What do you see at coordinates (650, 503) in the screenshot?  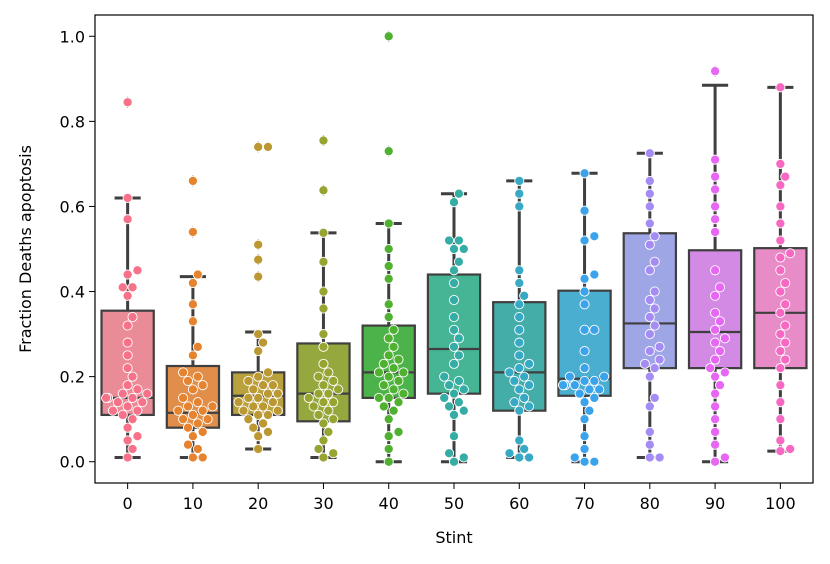 I see `x-tick-label: 80` at bounding box center [650, 503].